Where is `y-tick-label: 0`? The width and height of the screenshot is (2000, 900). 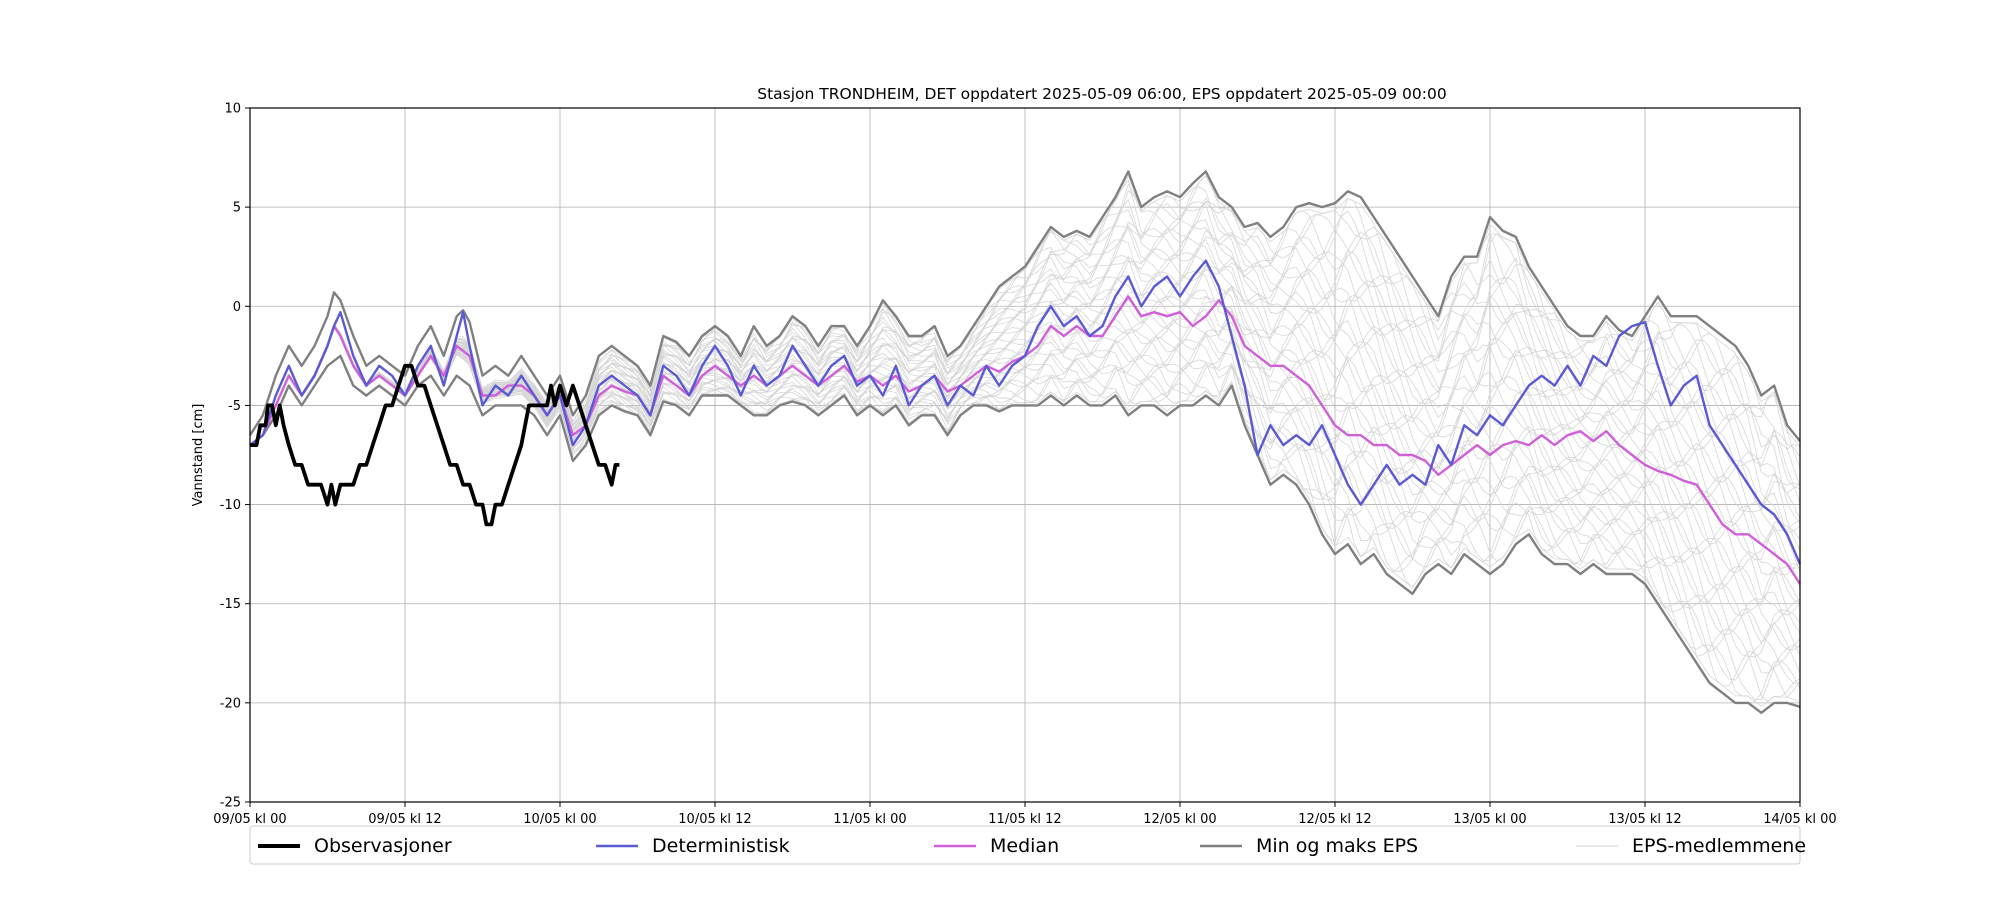
y-tick-label: 0 is located at coordinates (237, 307).